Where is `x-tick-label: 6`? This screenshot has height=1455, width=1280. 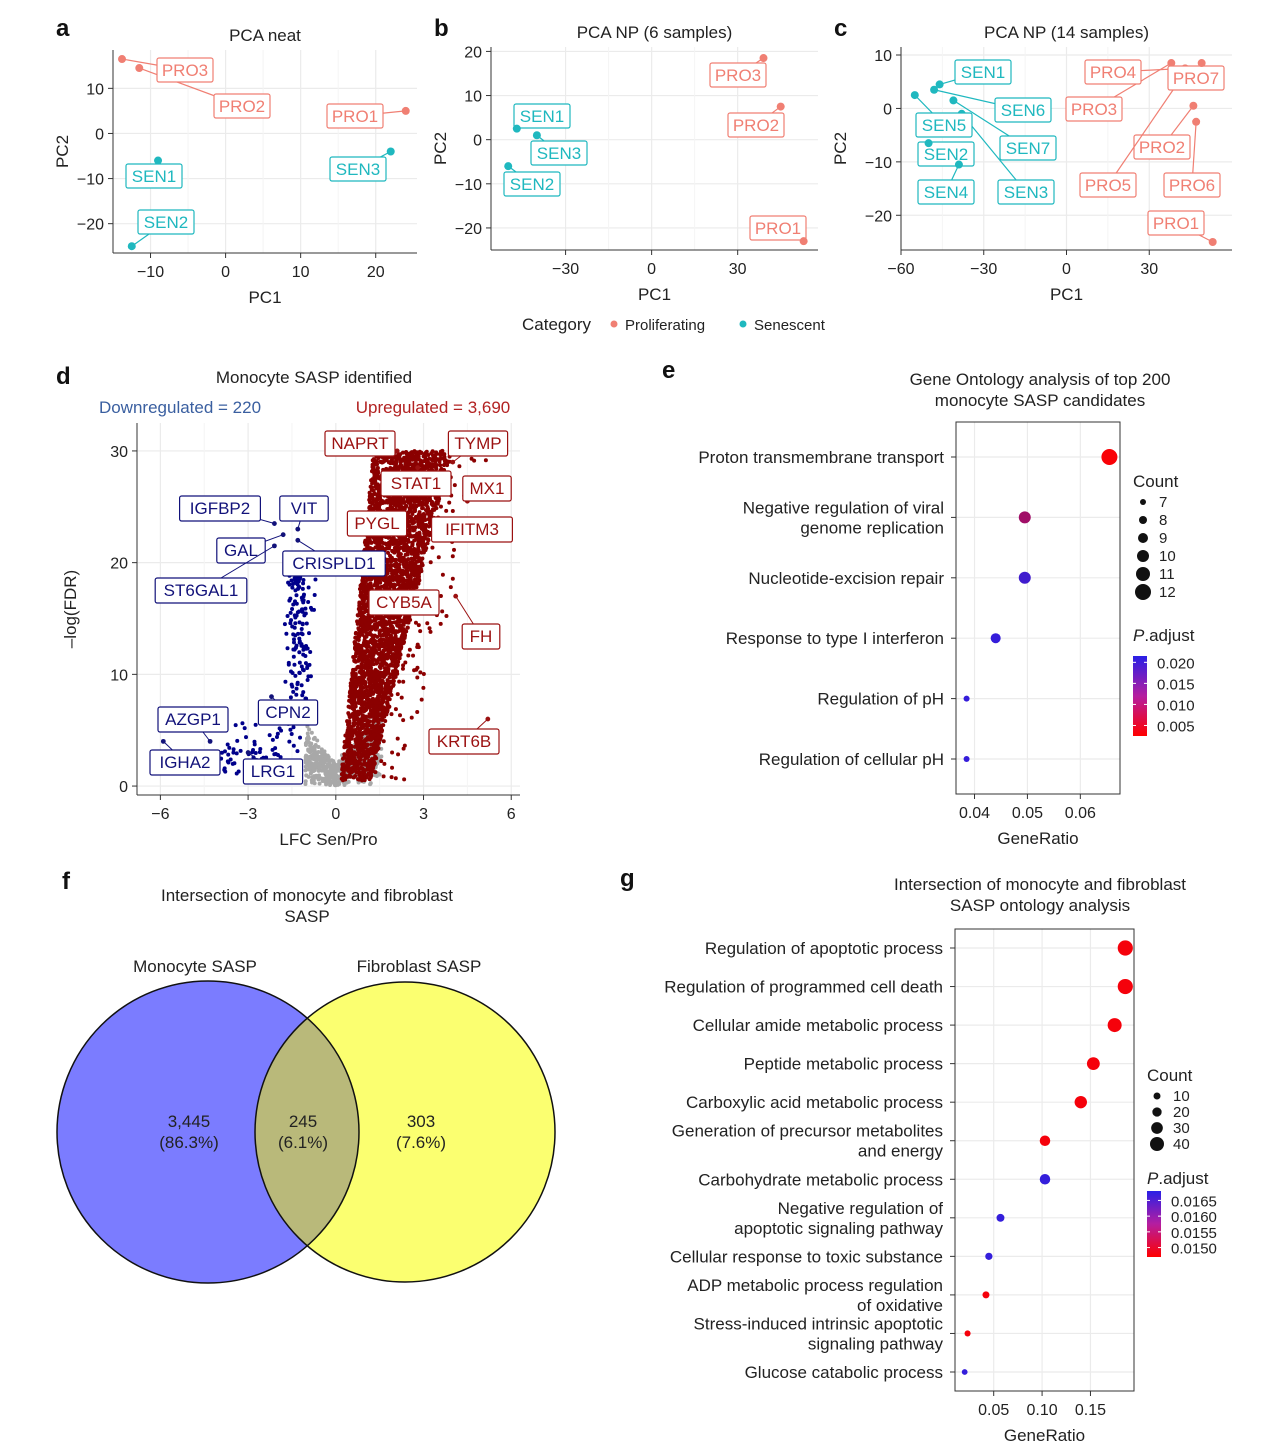
x-tick-label: 6 is located at coordinates (511, 814).